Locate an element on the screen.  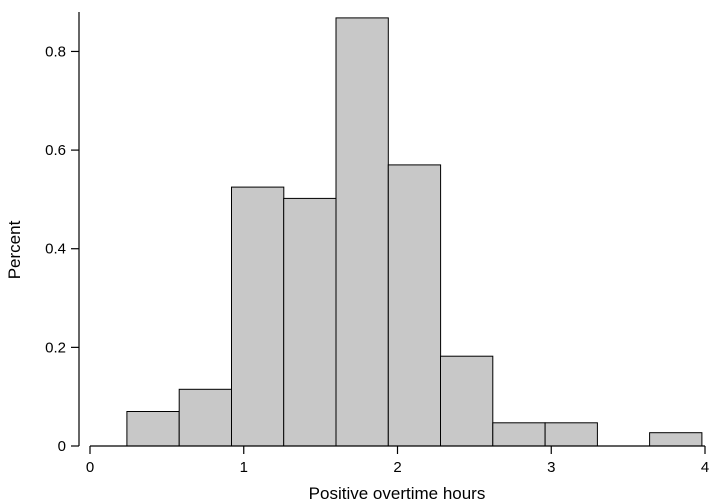
y-ticks-group: 0 0.2 0.4 0.6 0.8 is located at coordinates (62, 249).